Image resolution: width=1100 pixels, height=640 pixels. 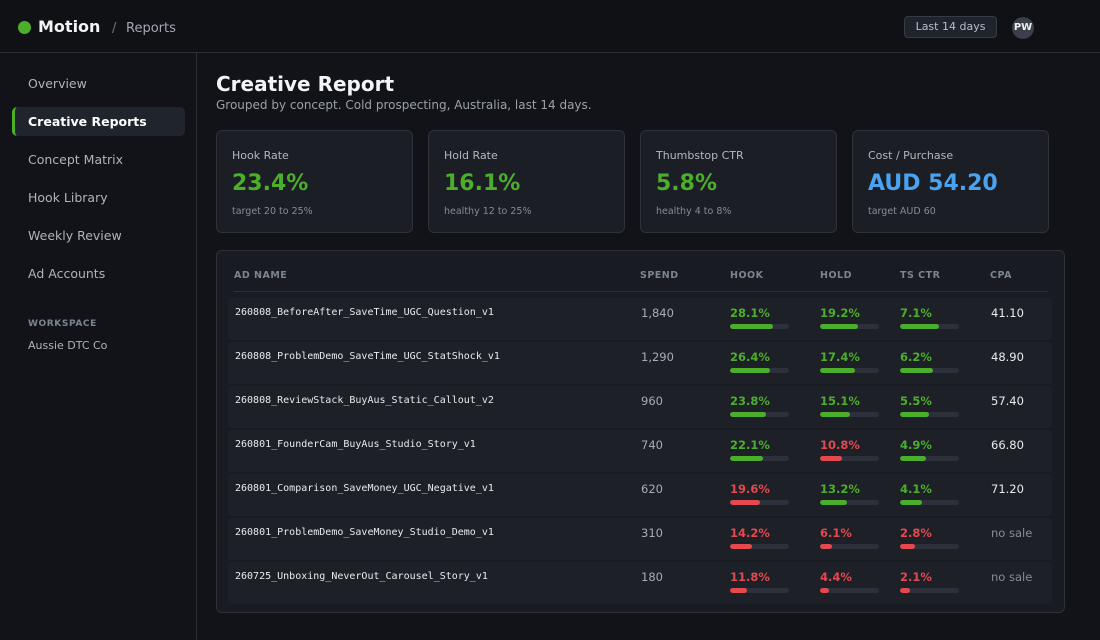 I want to click on sidebar-item-weekly-review: Weekly Review, so click(x=75, y=235).